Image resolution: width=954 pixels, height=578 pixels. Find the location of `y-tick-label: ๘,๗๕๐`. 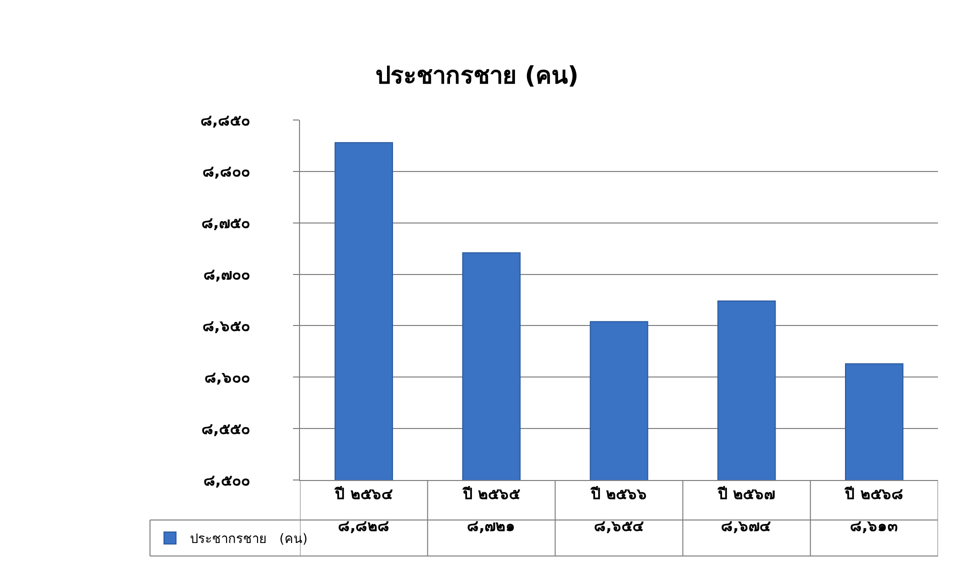

y-tick-label: ๘,๗๕๐ is located at coordinates (225, 223).